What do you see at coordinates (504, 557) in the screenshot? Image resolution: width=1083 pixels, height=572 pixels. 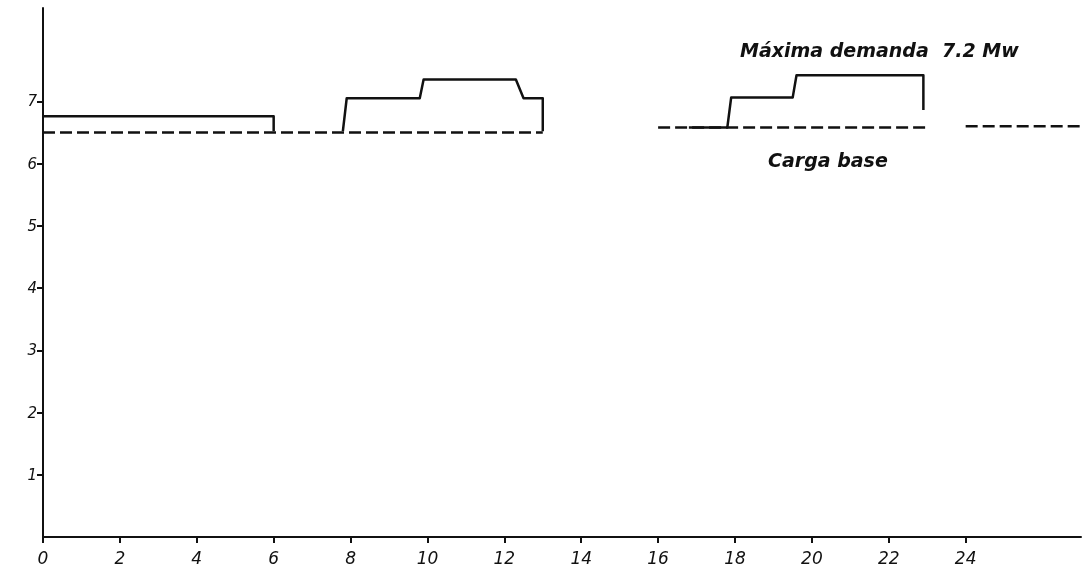 I see `x-tick-label: 12` at bounding box center [504, 557].